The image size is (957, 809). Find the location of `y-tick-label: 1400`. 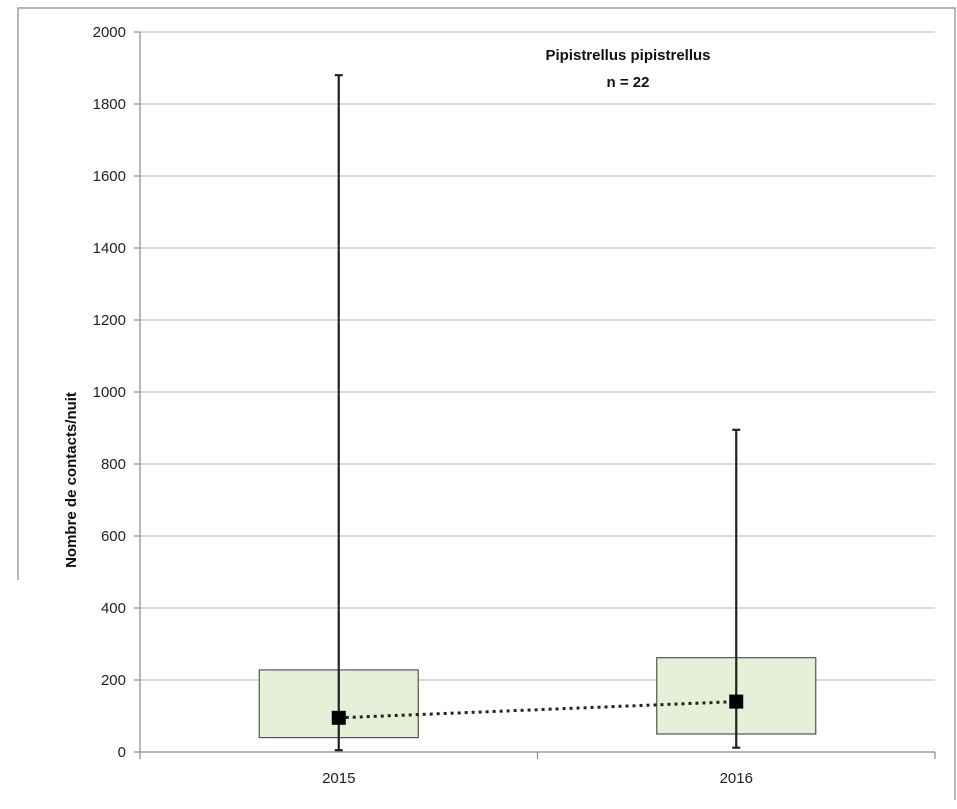

y-tick-label: 1400 is located at coordinates (109, 248).